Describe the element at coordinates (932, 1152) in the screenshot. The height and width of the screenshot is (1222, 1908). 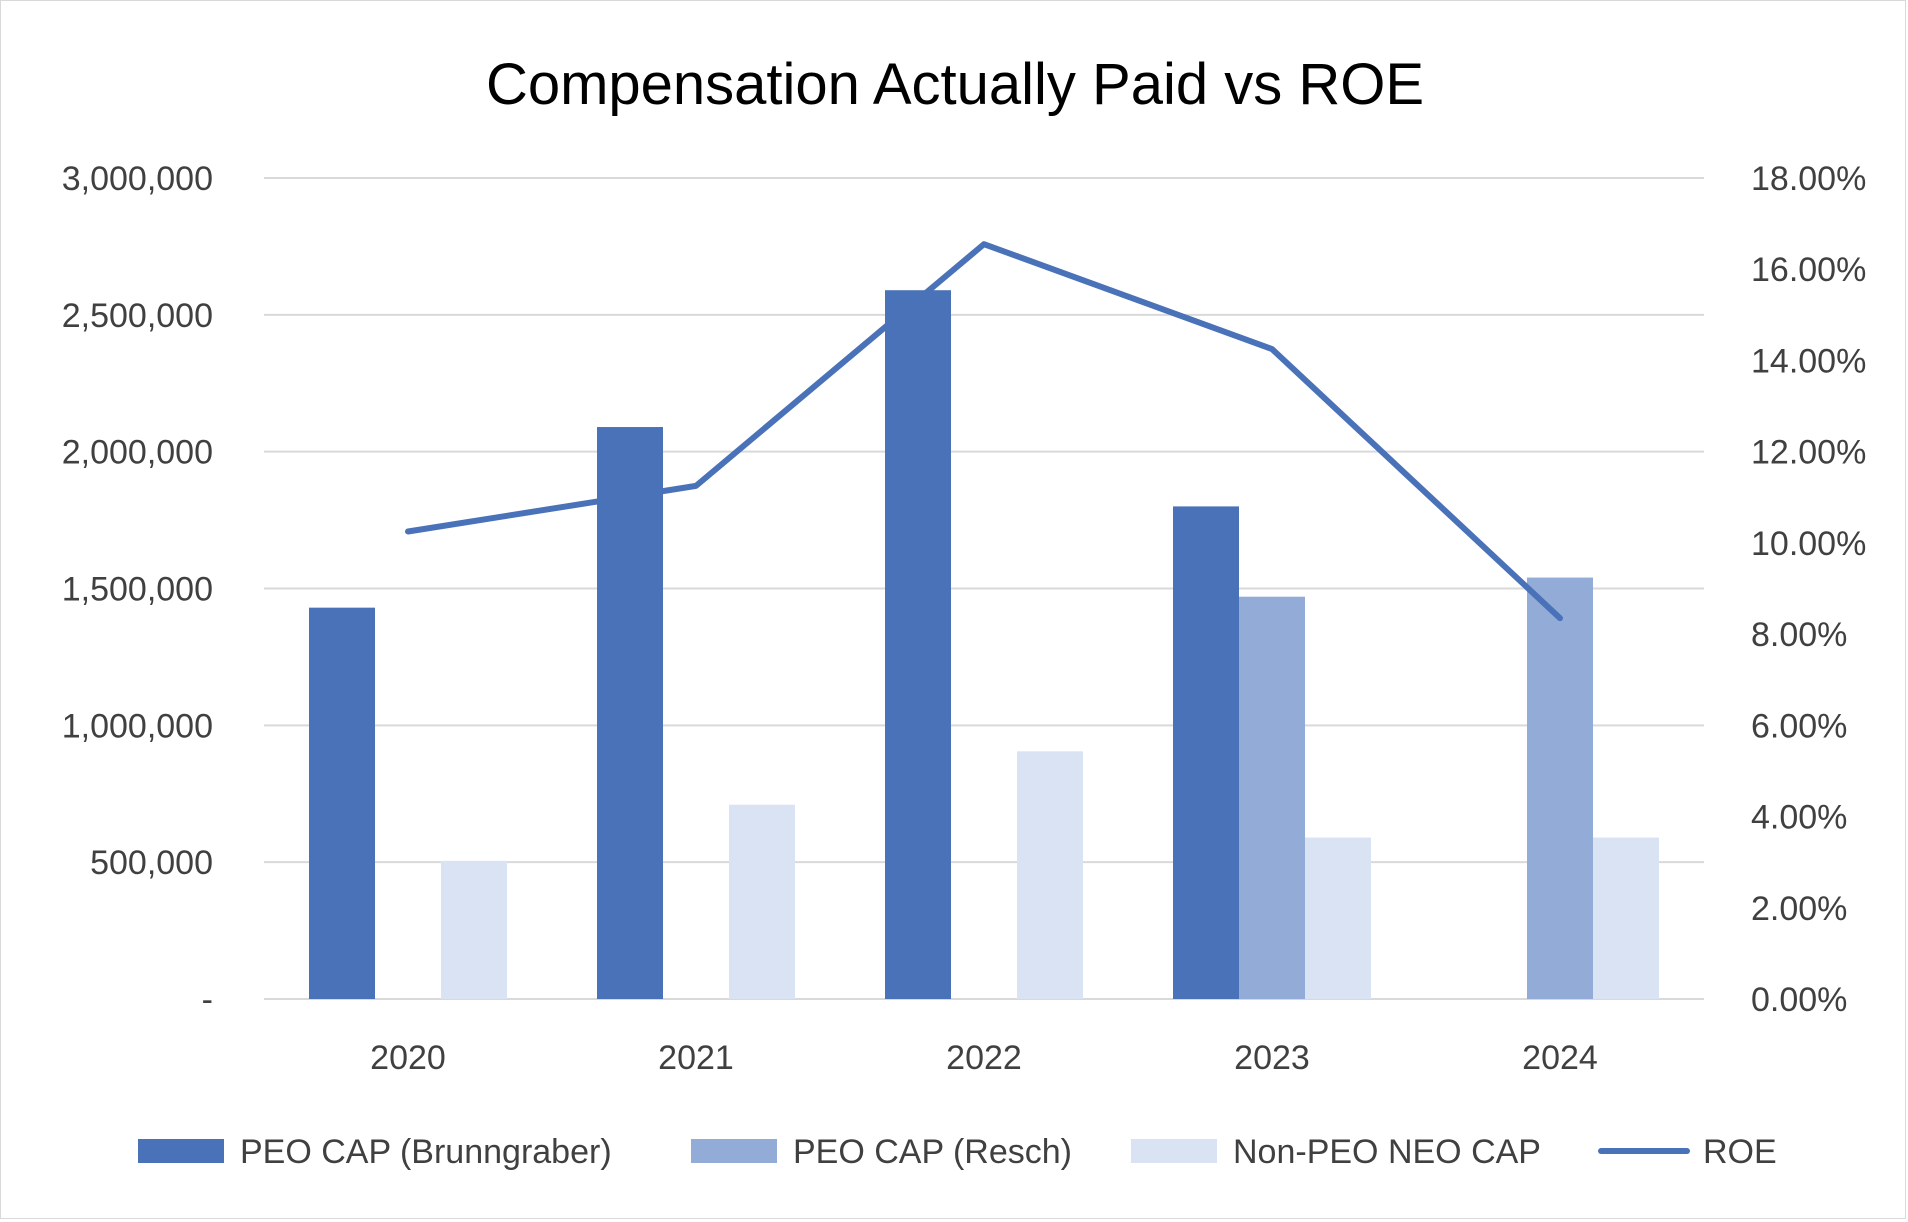
I see `legend-label-peo-cap-resch: PEO CAP (Resch)` at that location.